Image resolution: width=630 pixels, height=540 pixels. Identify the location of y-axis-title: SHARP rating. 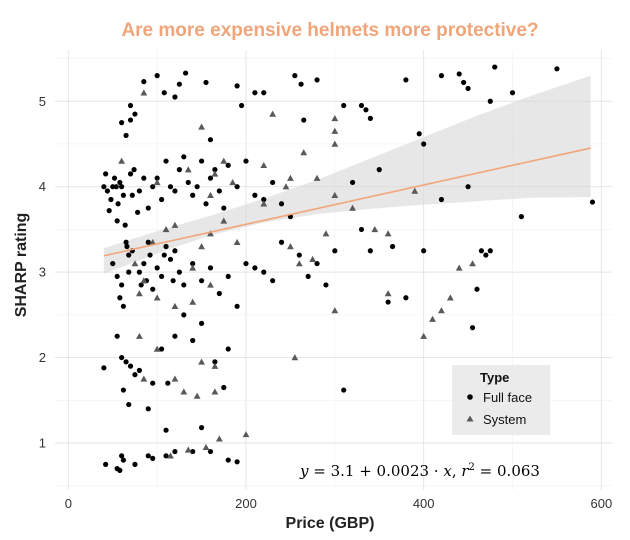
(21, 265).